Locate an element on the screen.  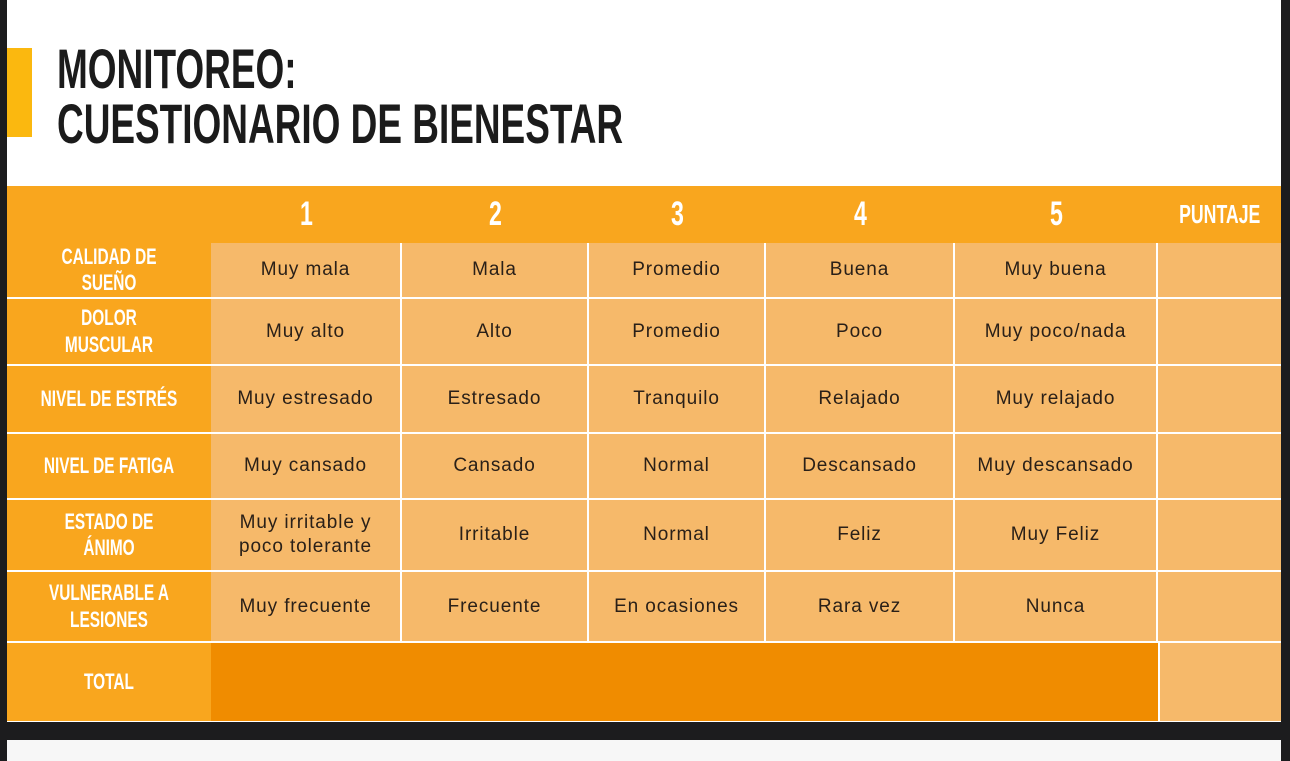
cell-text: Muy poco/nada is located at coordinates (1055, 331).